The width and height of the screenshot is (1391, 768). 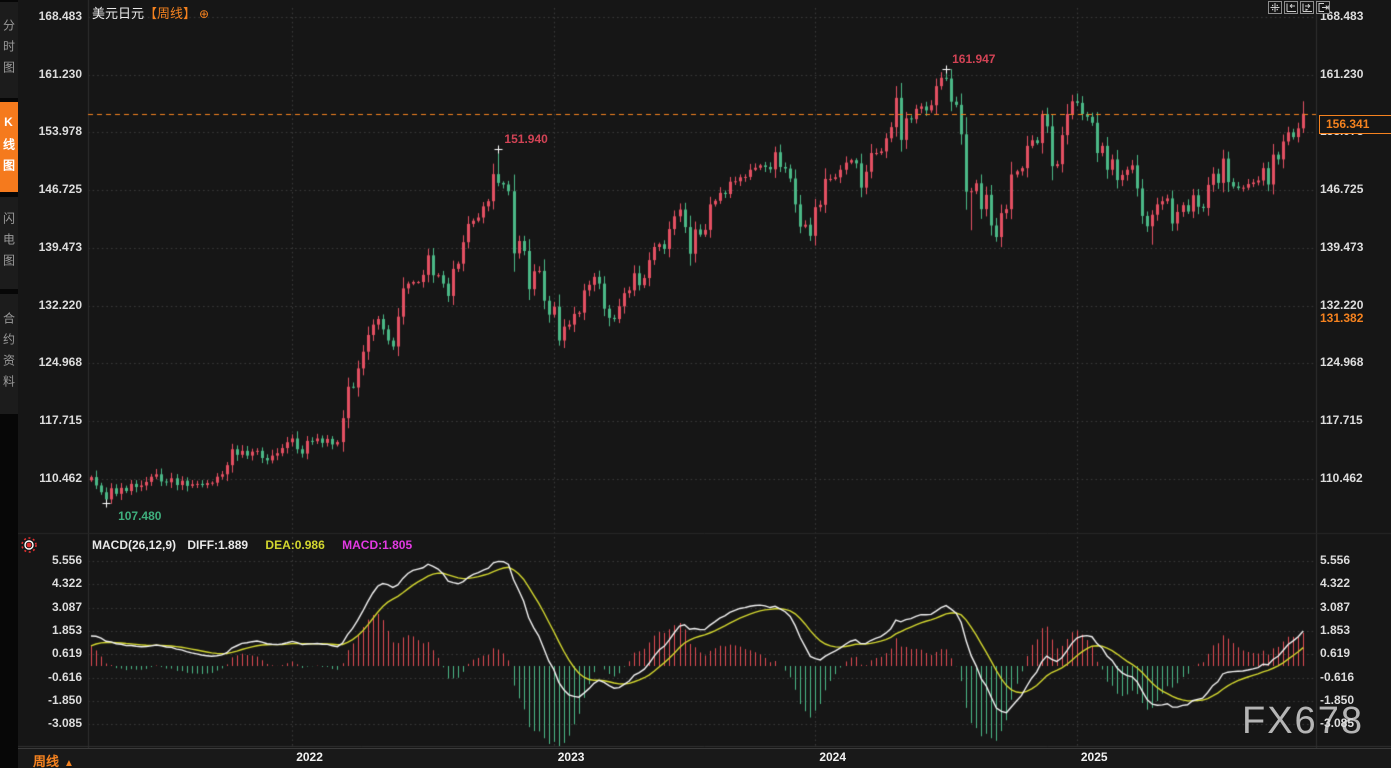 I want to click on y-axis-label-left: 3.087, so click(x=66, y=606).